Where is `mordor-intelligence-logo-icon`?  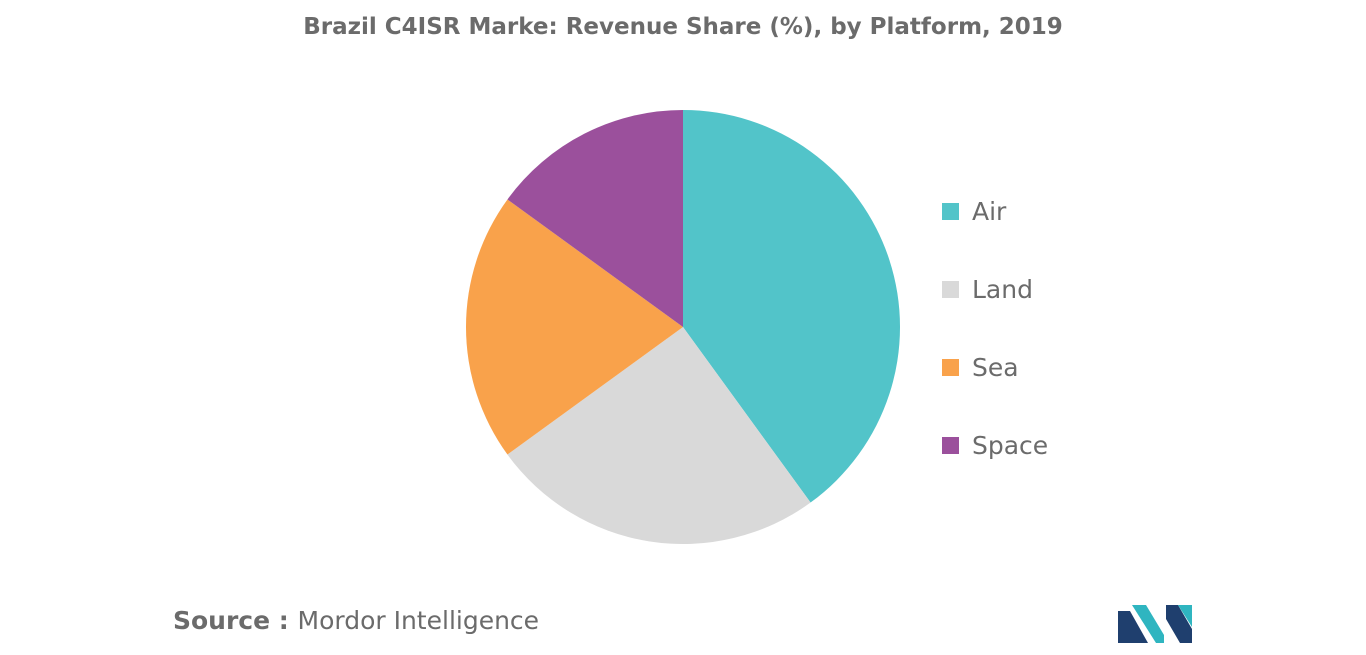
mordor-intelligence-logo-icon is located at coordinates (1155, 624).